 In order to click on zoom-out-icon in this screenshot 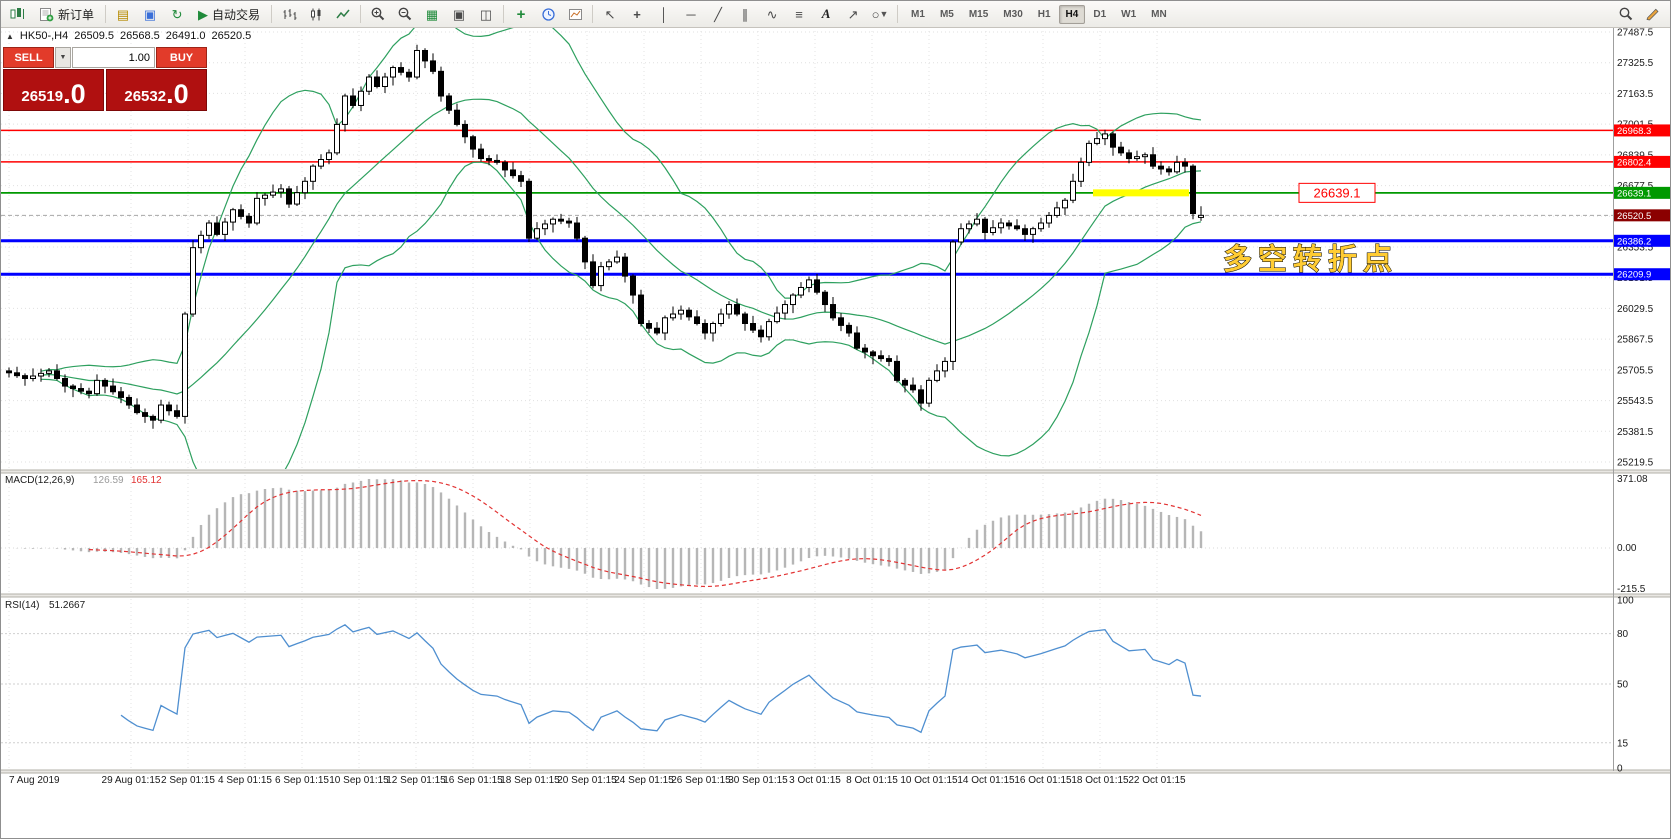, I will do `click(405, 14)`.